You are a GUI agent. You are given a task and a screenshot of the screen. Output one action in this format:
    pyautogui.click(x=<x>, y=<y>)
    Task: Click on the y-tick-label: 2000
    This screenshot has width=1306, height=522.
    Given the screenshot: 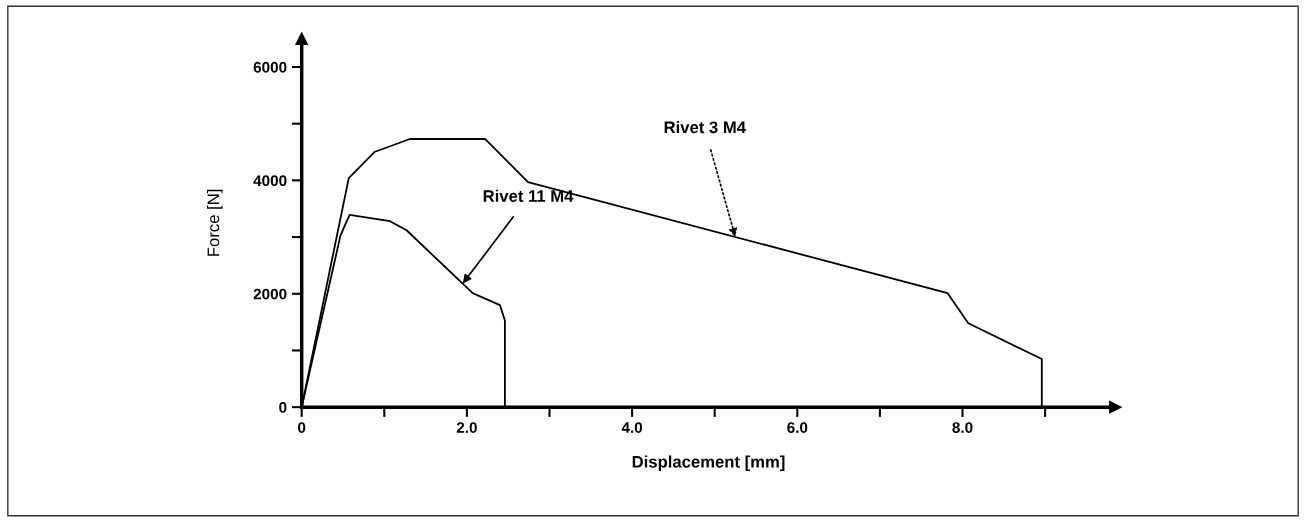 What is the action you would take?
    pyautogui.click(x=270, y=294)
    